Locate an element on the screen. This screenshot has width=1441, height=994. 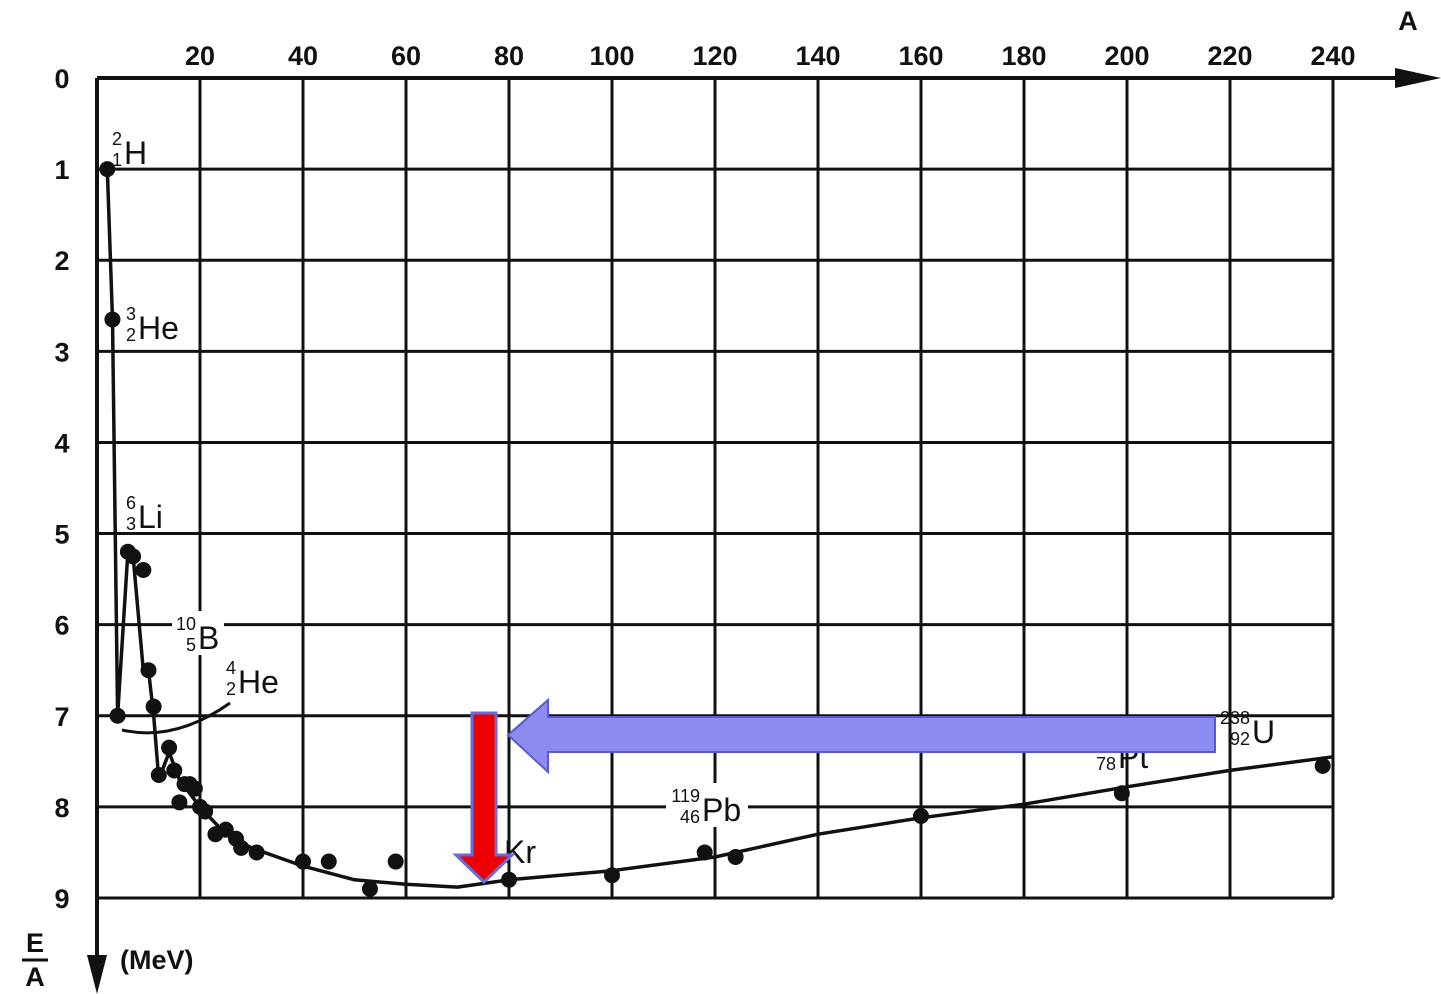
mass-number: 119 is located at coordinates (685, 796).